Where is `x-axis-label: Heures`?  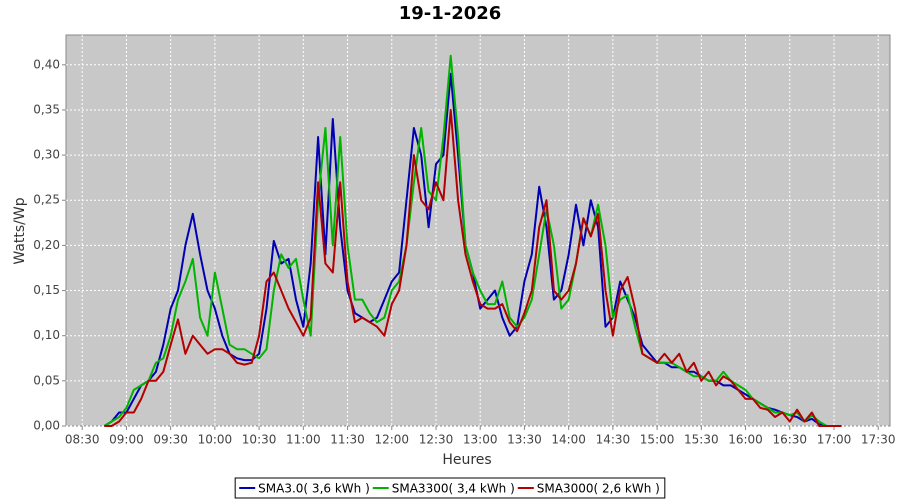
x-axis-label: Heures is located at coordinates (466, 460).